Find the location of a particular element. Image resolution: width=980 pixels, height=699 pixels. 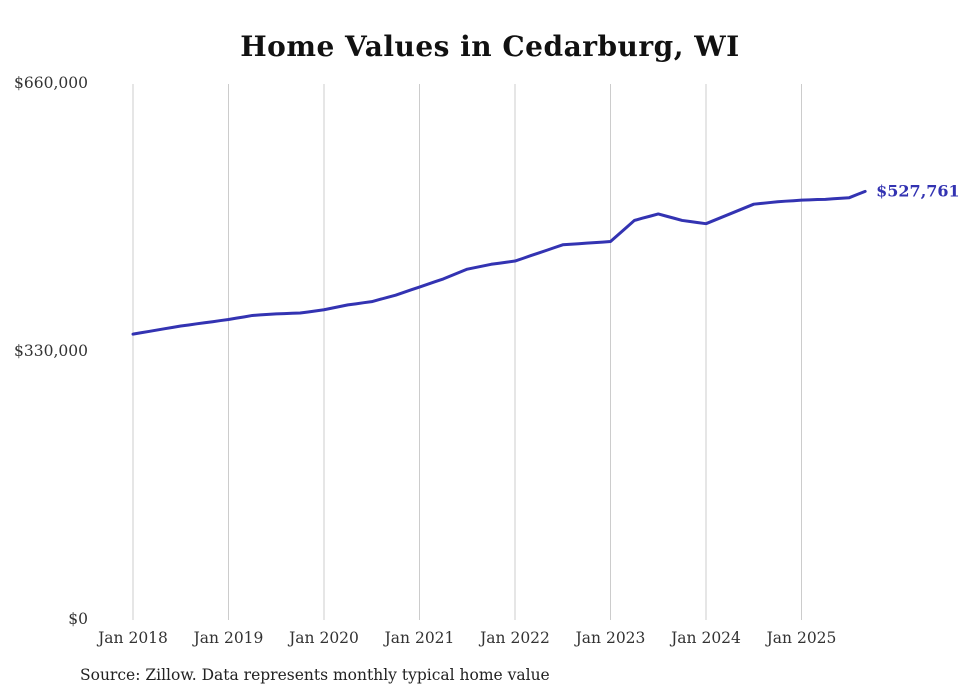

y-tick-label: $0 is located at coordinates (78, 619).